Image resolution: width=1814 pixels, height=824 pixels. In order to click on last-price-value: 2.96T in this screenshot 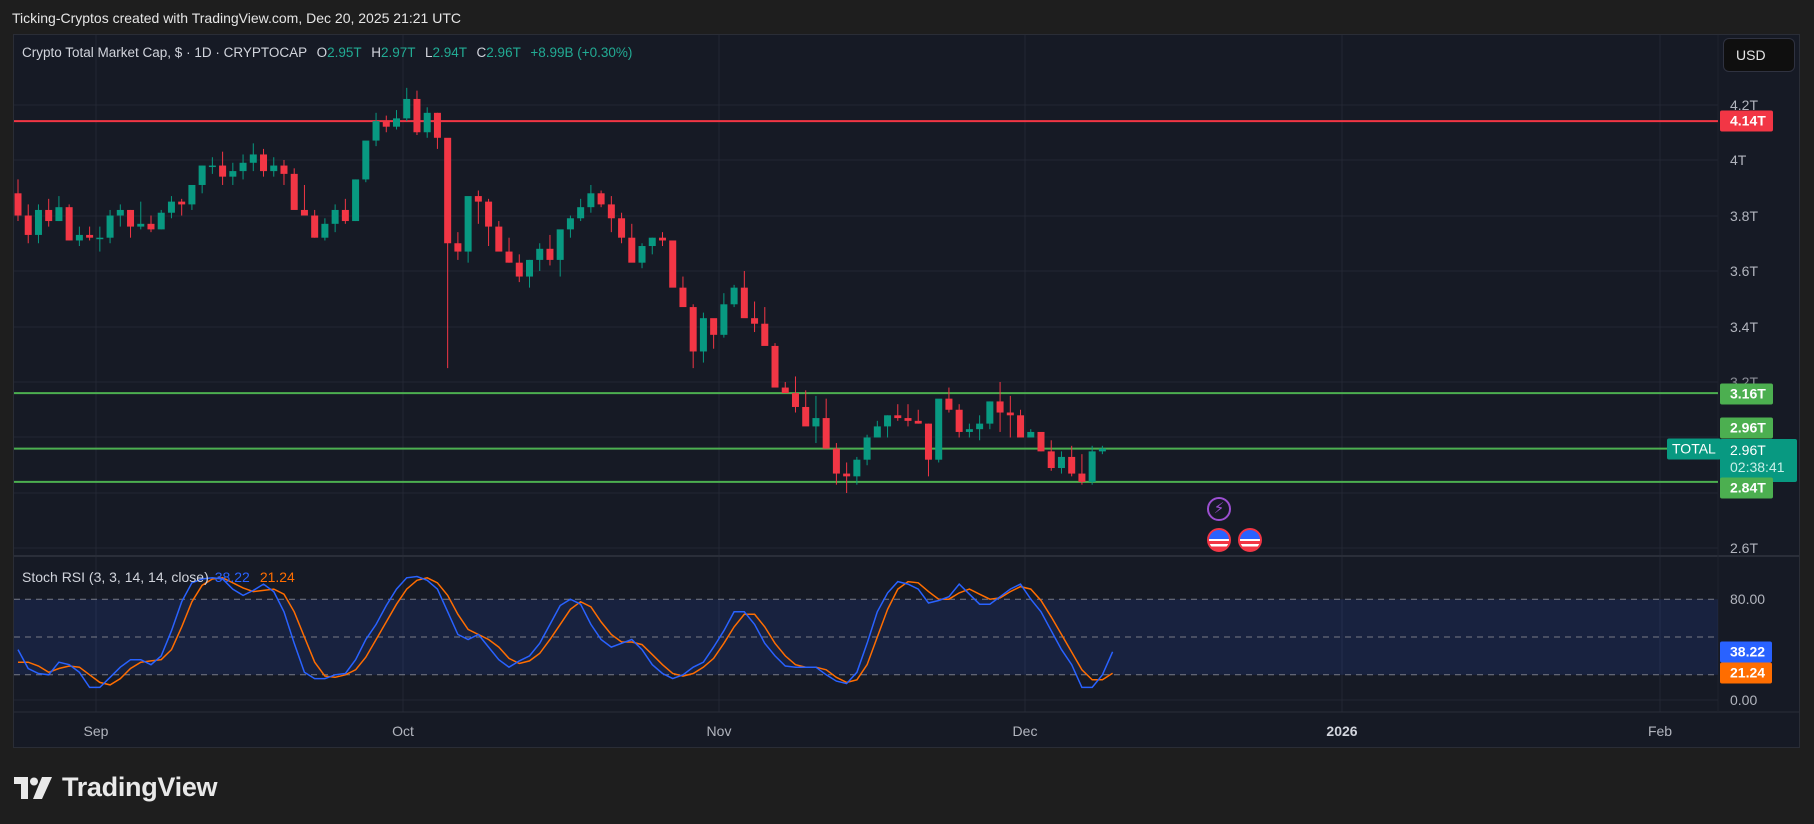, I will do `click(1748, 450)`.